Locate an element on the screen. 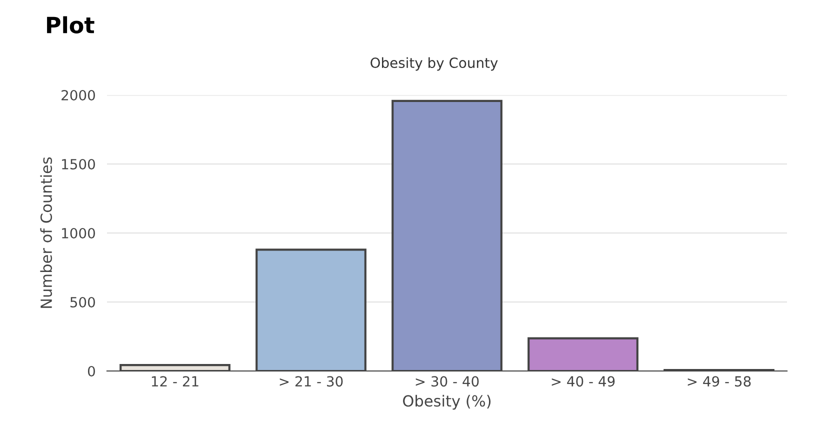 The height and width of the screenshot is (430, 833). x-axis-title: Obesity (%) is located at coordinates (447, 402).